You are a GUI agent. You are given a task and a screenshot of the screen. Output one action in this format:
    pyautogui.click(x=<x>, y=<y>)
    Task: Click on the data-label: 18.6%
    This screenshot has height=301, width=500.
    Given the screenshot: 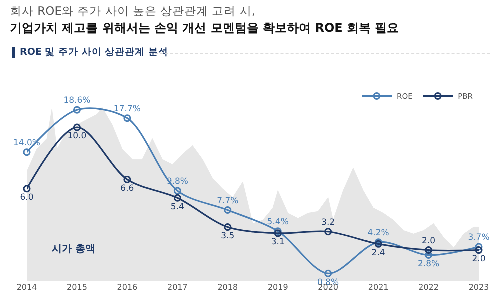 What is the action you would take?
    pyautogui.click(x=77, y=101)
    